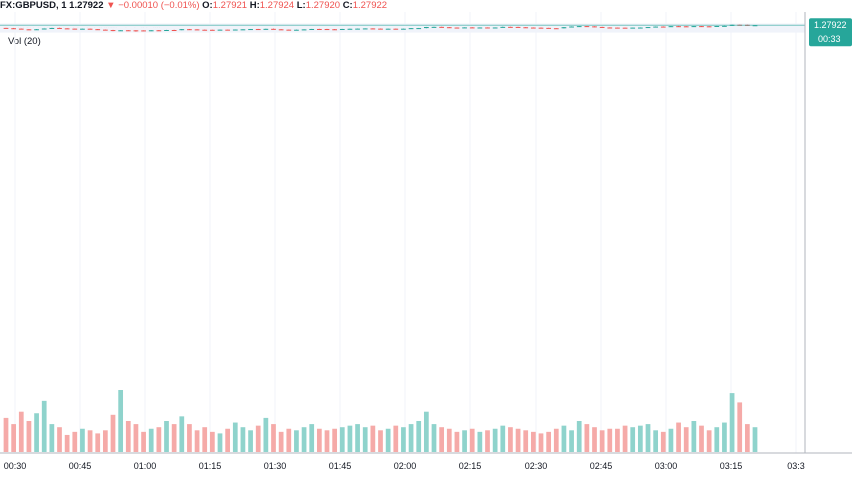  I want to click on close-value: 1.27922, so click(370, 5).